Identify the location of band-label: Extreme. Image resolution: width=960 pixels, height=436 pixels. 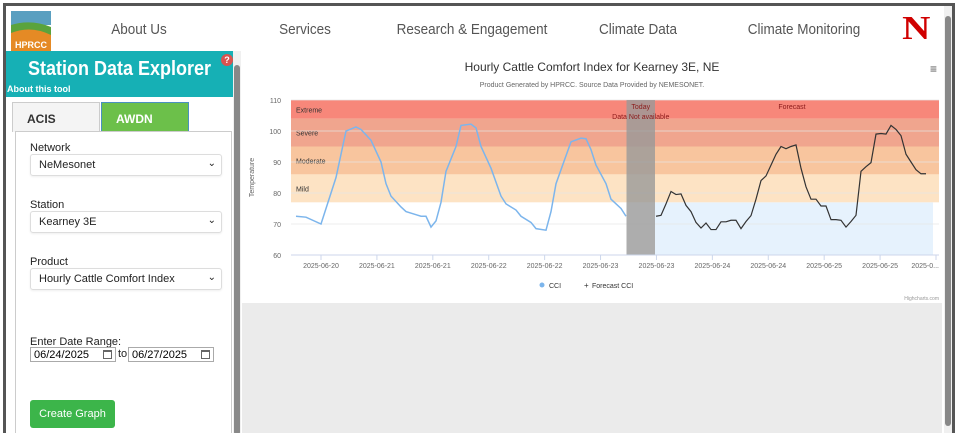
(309, 110).